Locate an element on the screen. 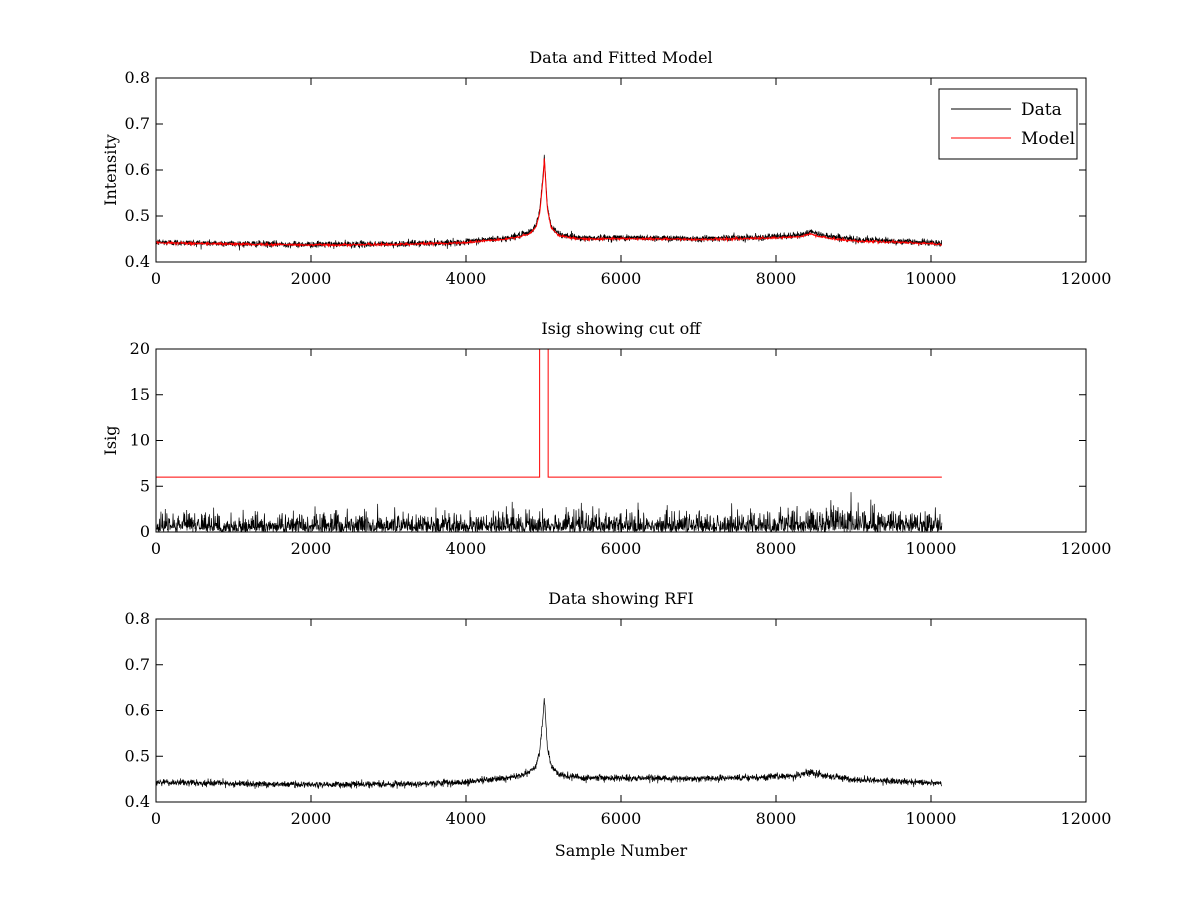 This screenshot has height=900, width=1200. x-axis-label: Sample Number is located at coordinates (621, 850).